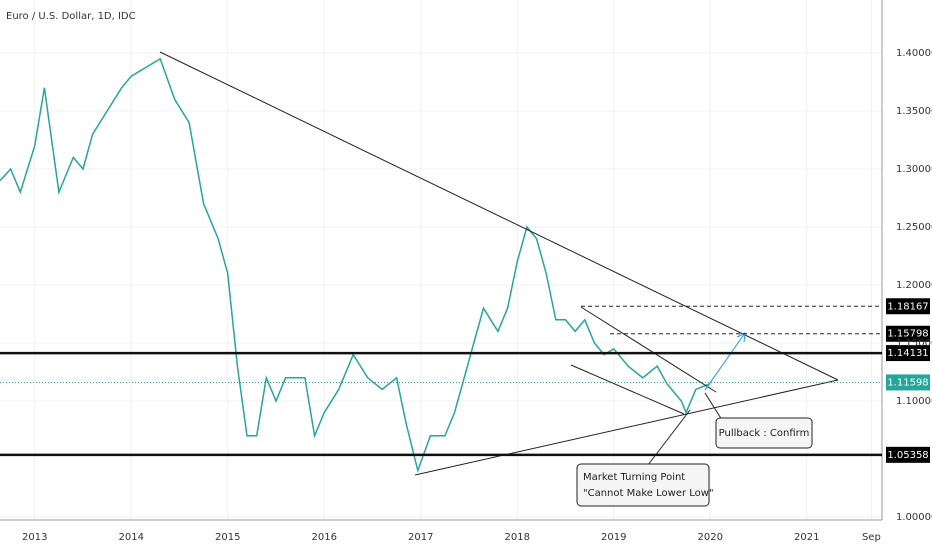 Image resolution: width=932 pixels, height=550 pixels. Describe the element at coordinates (71, 16) in the screenshot. I see `chart-title: Euro / U.S. Dollar, 1D, IDC` at that location.